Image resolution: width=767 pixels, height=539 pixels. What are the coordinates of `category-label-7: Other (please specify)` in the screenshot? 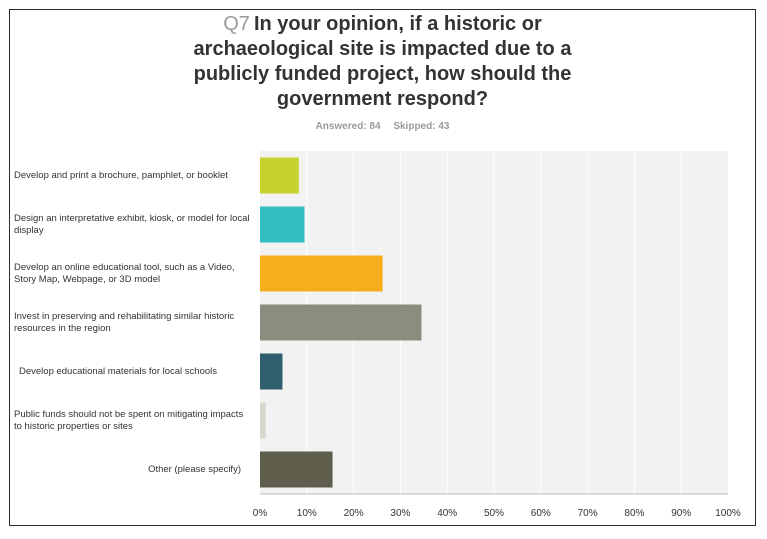 It's located at (194, 469).